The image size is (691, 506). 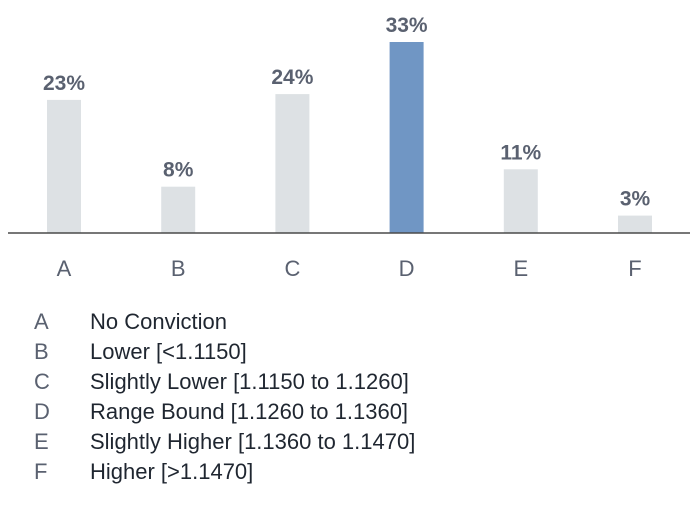 I want to click on legend-item: E Slightly Higher [1.1360 to 1.1470], so click(x=224, y=442).